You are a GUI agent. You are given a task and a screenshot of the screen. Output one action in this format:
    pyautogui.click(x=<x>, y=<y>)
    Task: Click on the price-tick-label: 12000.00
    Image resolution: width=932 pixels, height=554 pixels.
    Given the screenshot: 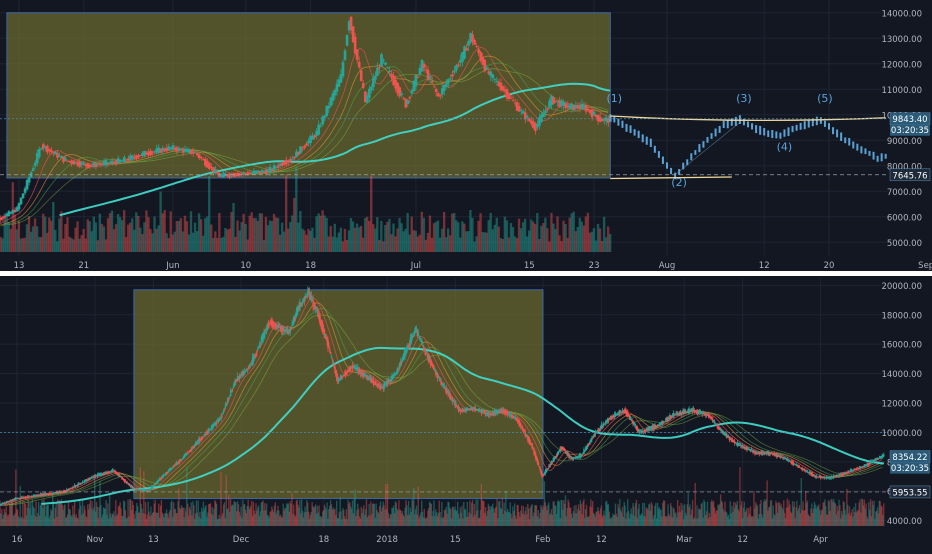 What is the action you would take?
    pyautogui.click(x=901, y=65)
    